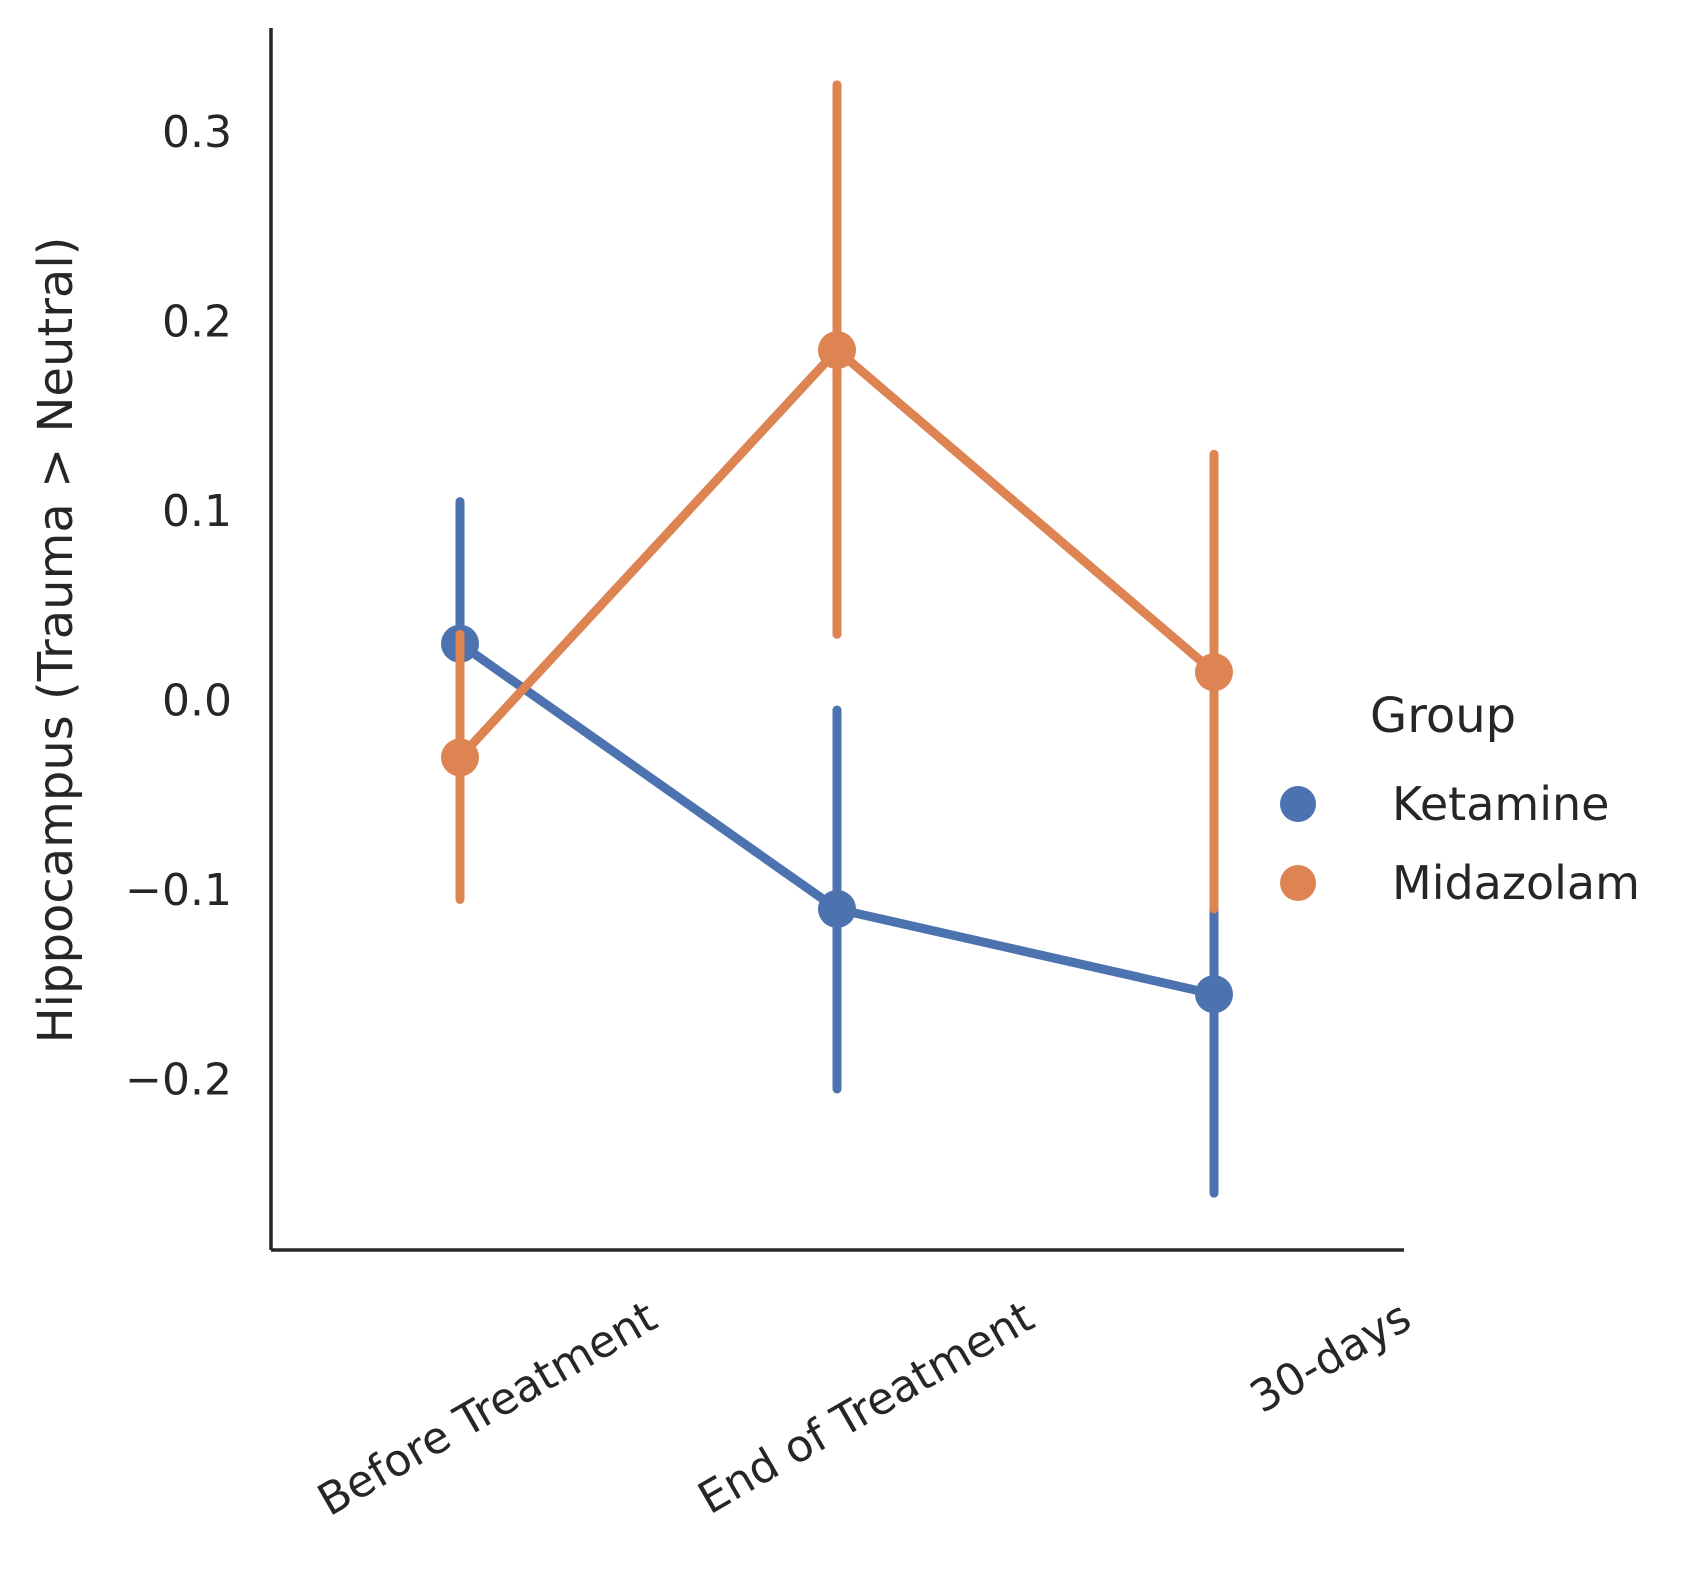 This screenshot has width=1704, height=1580. What do you see at coordinates (1331, 1357) in the screenshot?
I see `x-tick-label: 30-days` at bounding box center [1331, 1357].